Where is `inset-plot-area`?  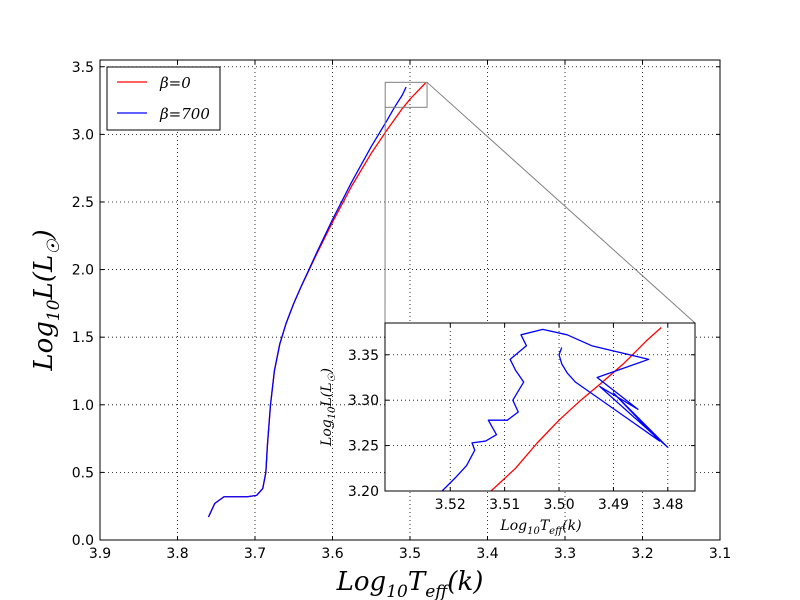
inset-plot-area is located at coordinates (540, 407).